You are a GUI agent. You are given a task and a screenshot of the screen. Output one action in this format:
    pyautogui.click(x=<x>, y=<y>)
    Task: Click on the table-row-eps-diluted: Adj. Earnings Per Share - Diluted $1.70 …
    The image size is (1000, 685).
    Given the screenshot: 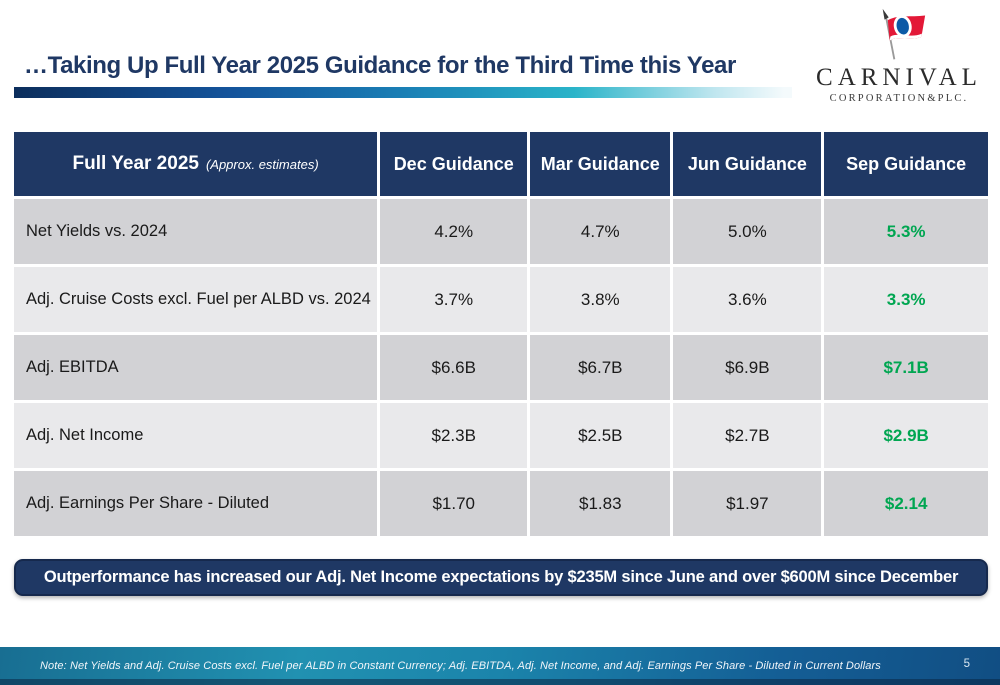 What is the action you would take?
    pyautogui.click(x=501, y=503)
    